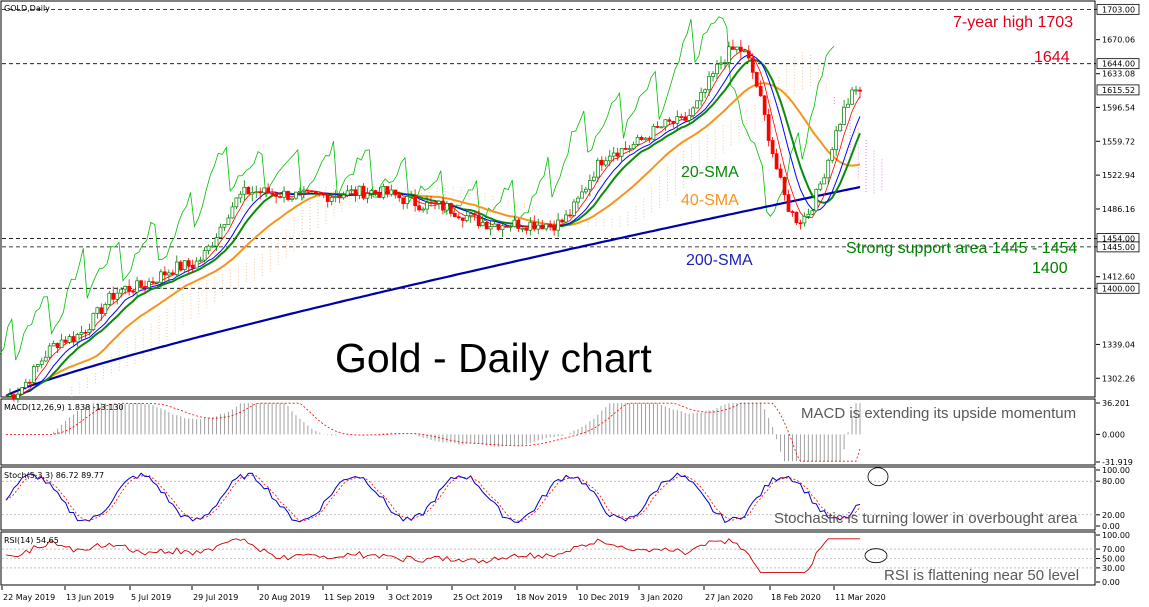 This screenshot has width=1149, height=607. I want to click on date-tick-label: 22 May 2019, so click(29, 597).